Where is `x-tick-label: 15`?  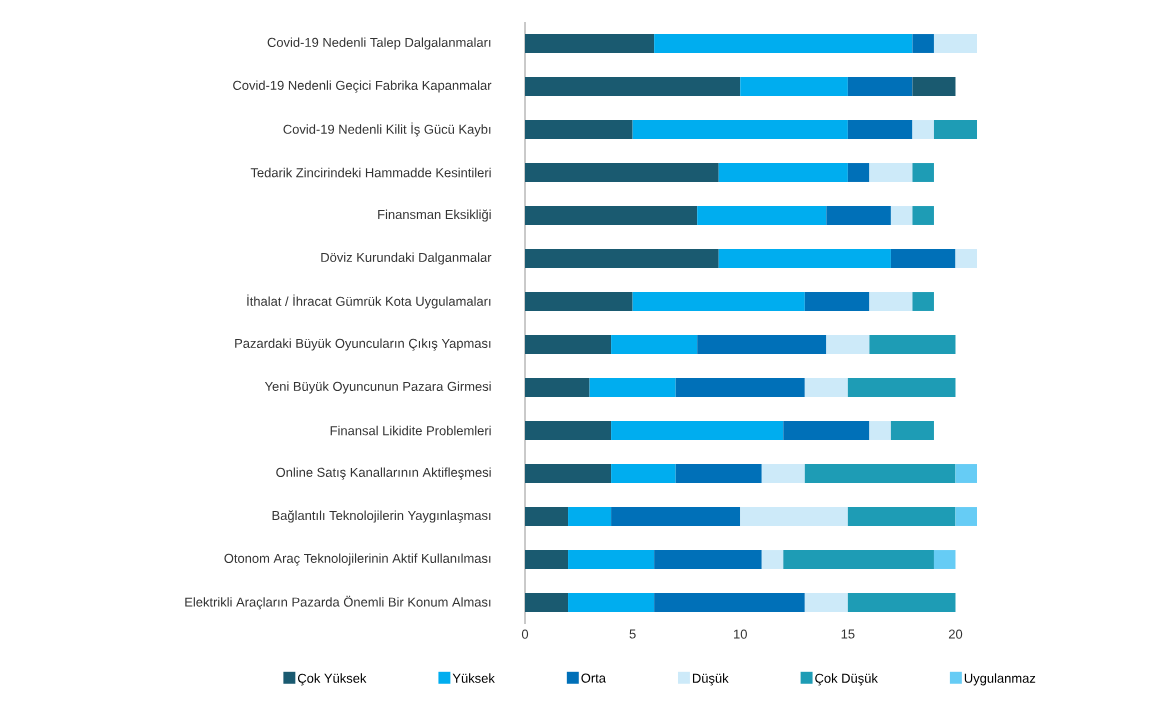 x-tick-label: 15 is located at coordinates (848, 634).